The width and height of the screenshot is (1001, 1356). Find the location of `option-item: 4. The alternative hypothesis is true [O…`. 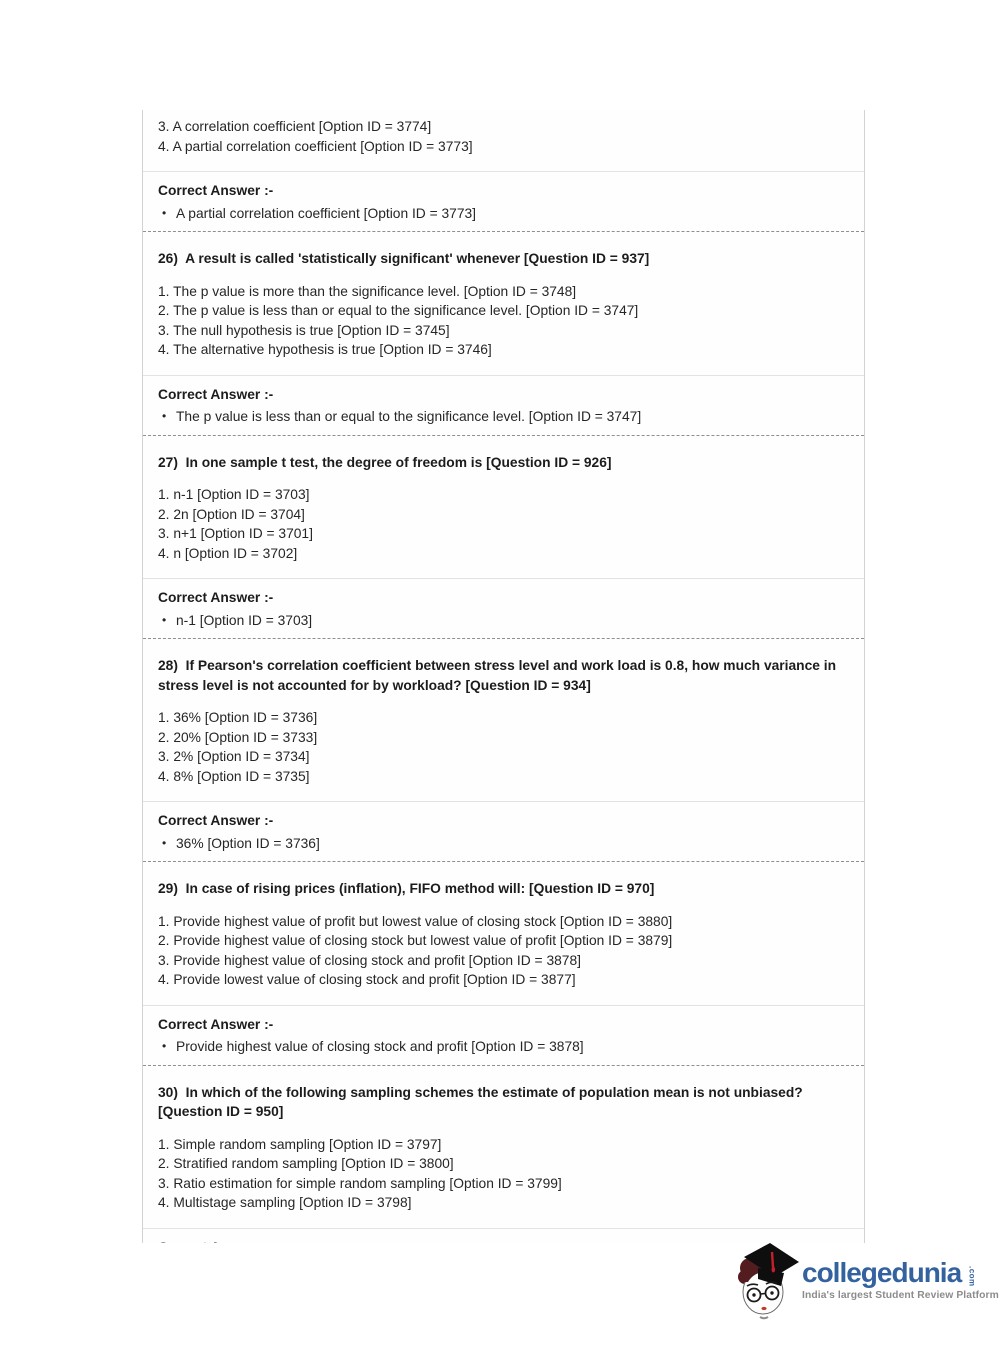

option-item: 4. The alternative hypothesis is true [O… is located at coordinates (325, 349).